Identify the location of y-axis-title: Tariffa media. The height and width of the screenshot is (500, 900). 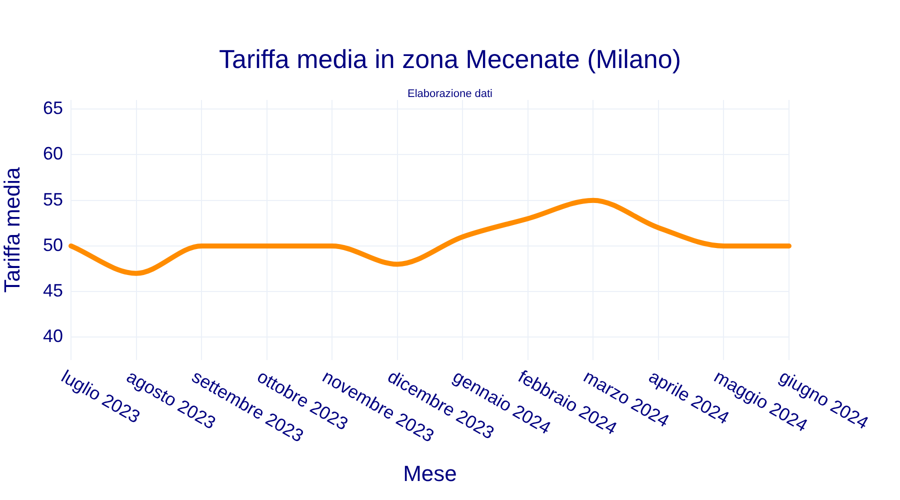
(12, 229).